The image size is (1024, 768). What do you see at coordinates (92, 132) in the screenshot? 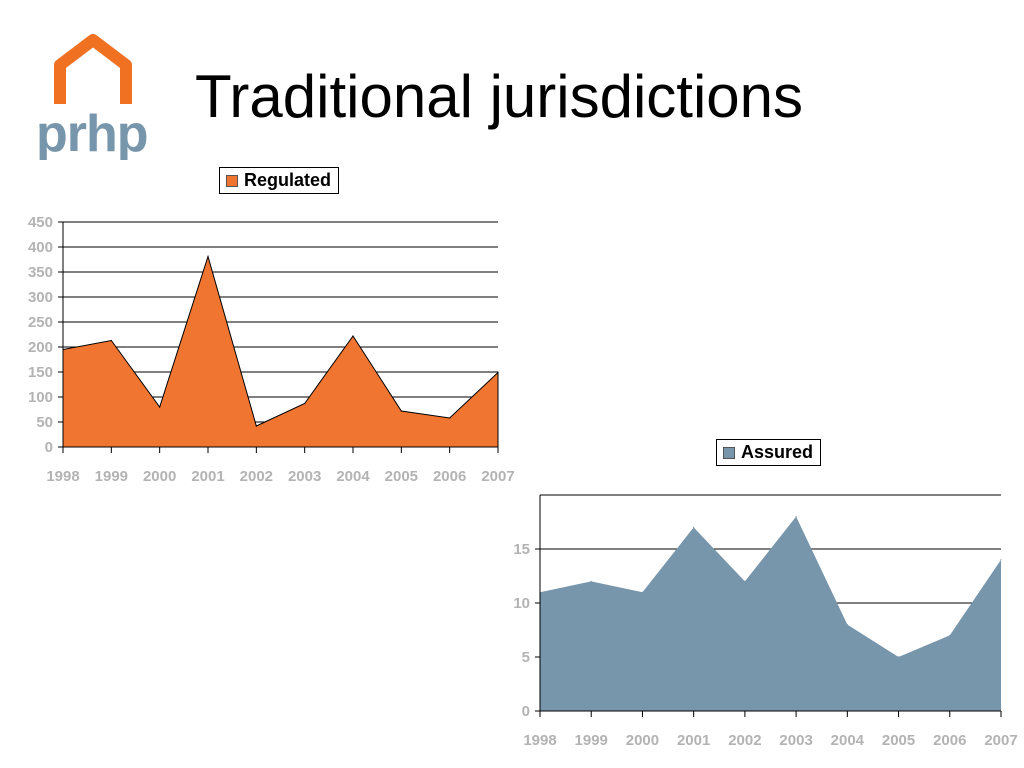
I see `logo-text: prhp` at bounding box center [92, 132].